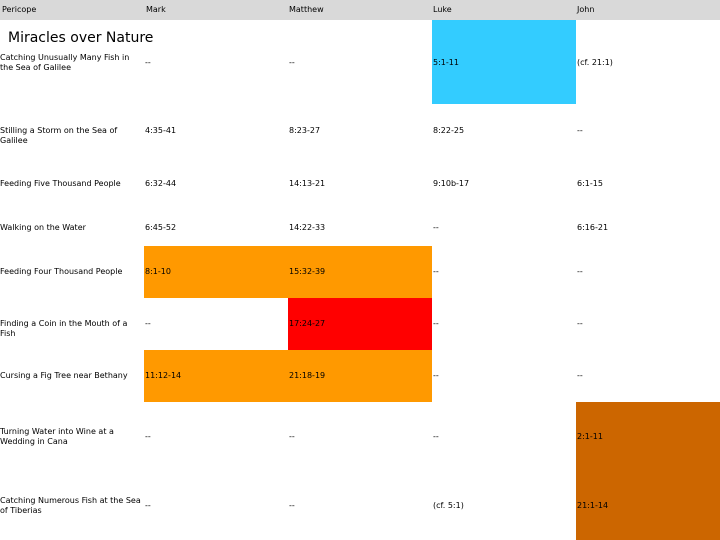 The image size is (720, 540). I want to click on row-1-mark: --, so click(148, 62).